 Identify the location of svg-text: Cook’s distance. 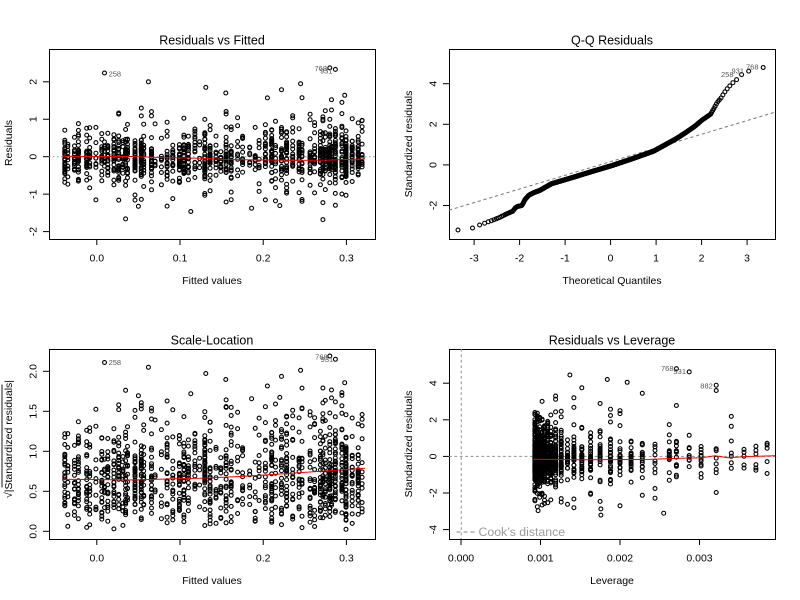
(522, 532).